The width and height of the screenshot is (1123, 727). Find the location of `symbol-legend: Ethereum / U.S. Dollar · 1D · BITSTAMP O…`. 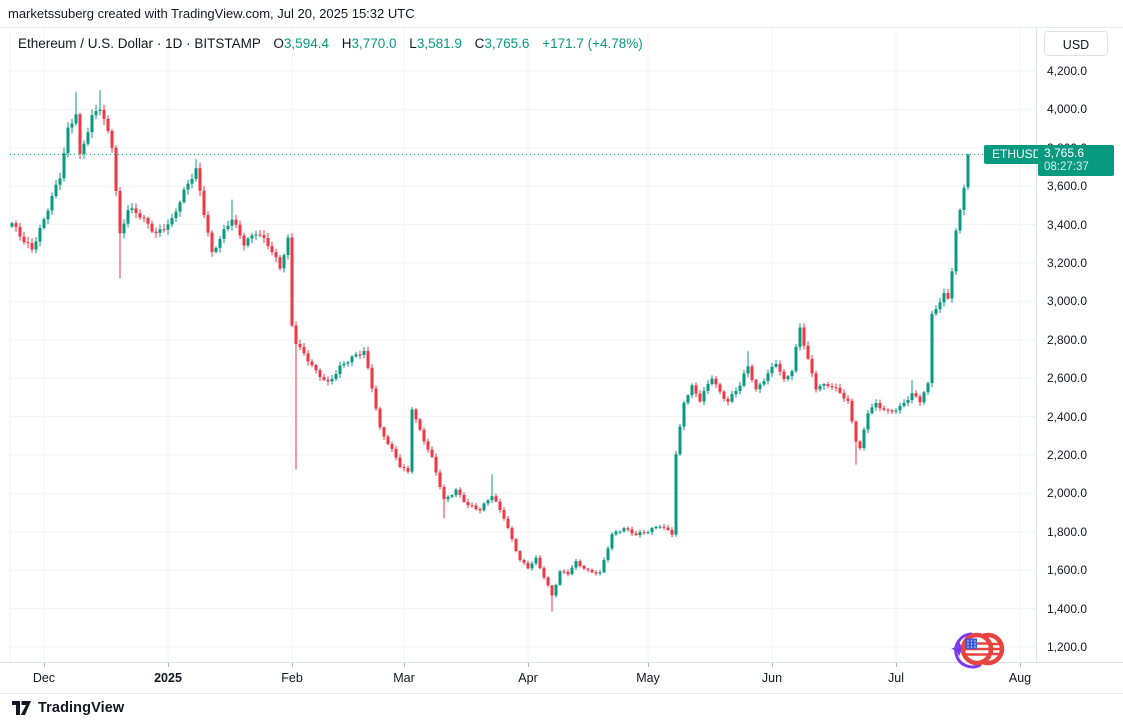

symbol-legend: Ethereum / U.S. Dollar · 1D · BITSTAMP O… is located at coordinates (330, 43).